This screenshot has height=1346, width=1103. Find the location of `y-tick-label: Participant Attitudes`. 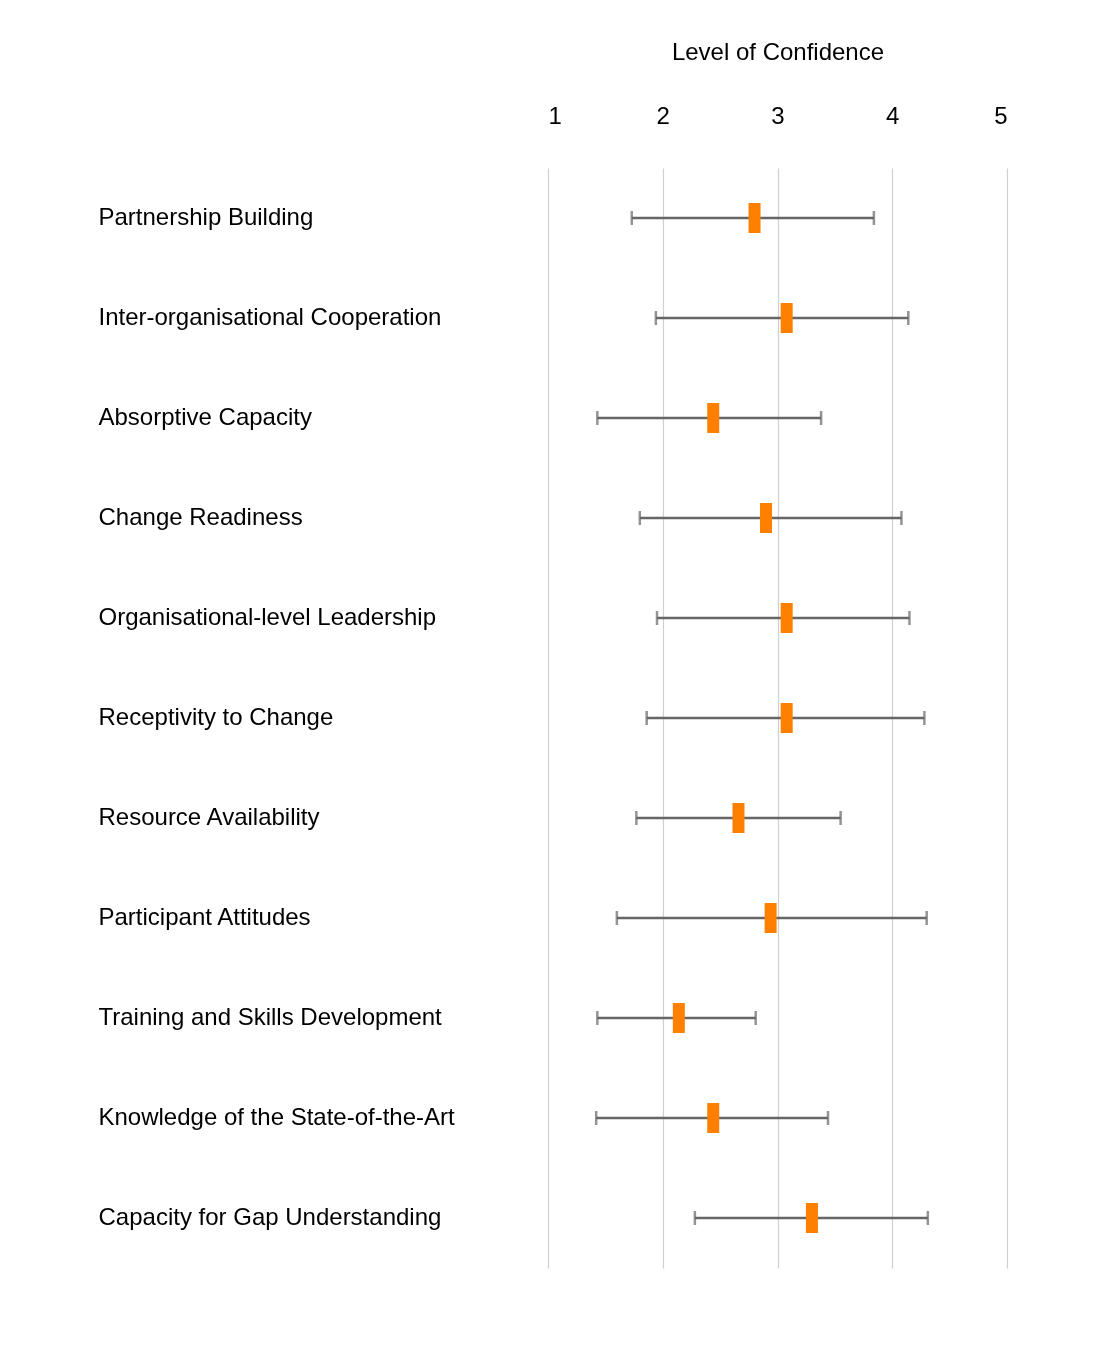

y-tick-label: Participant Attitudes is located at coordinates (204, 916).